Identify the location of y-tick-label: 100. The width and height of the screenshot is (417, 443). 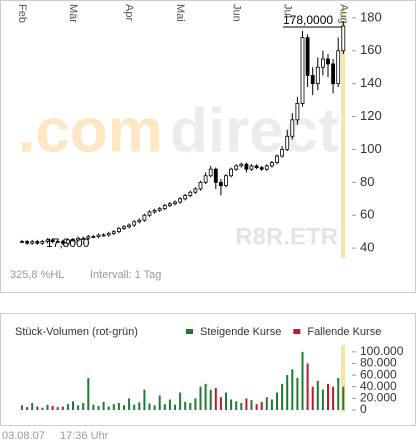
(371, 148).